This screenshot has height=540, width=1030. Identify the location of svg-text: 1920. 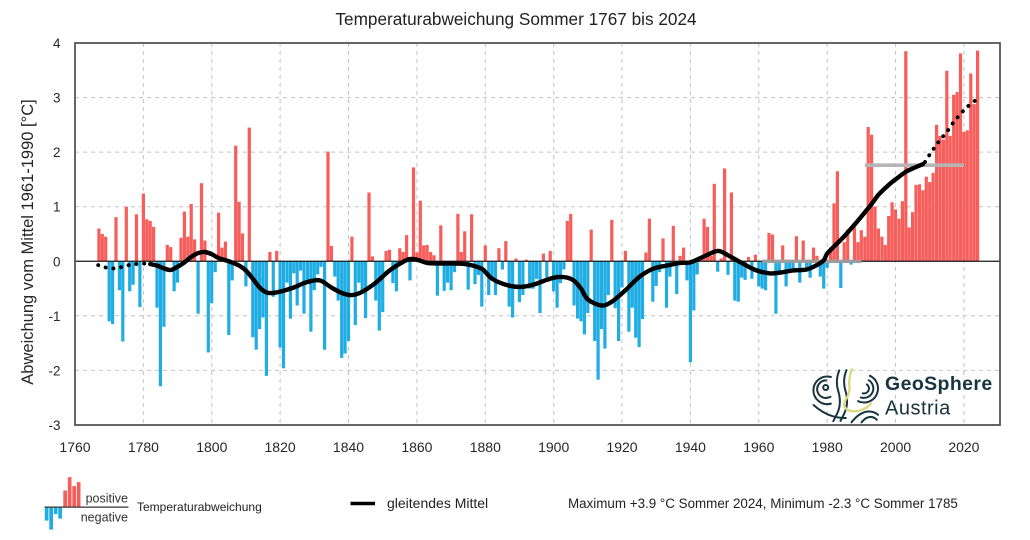
(621, 447).